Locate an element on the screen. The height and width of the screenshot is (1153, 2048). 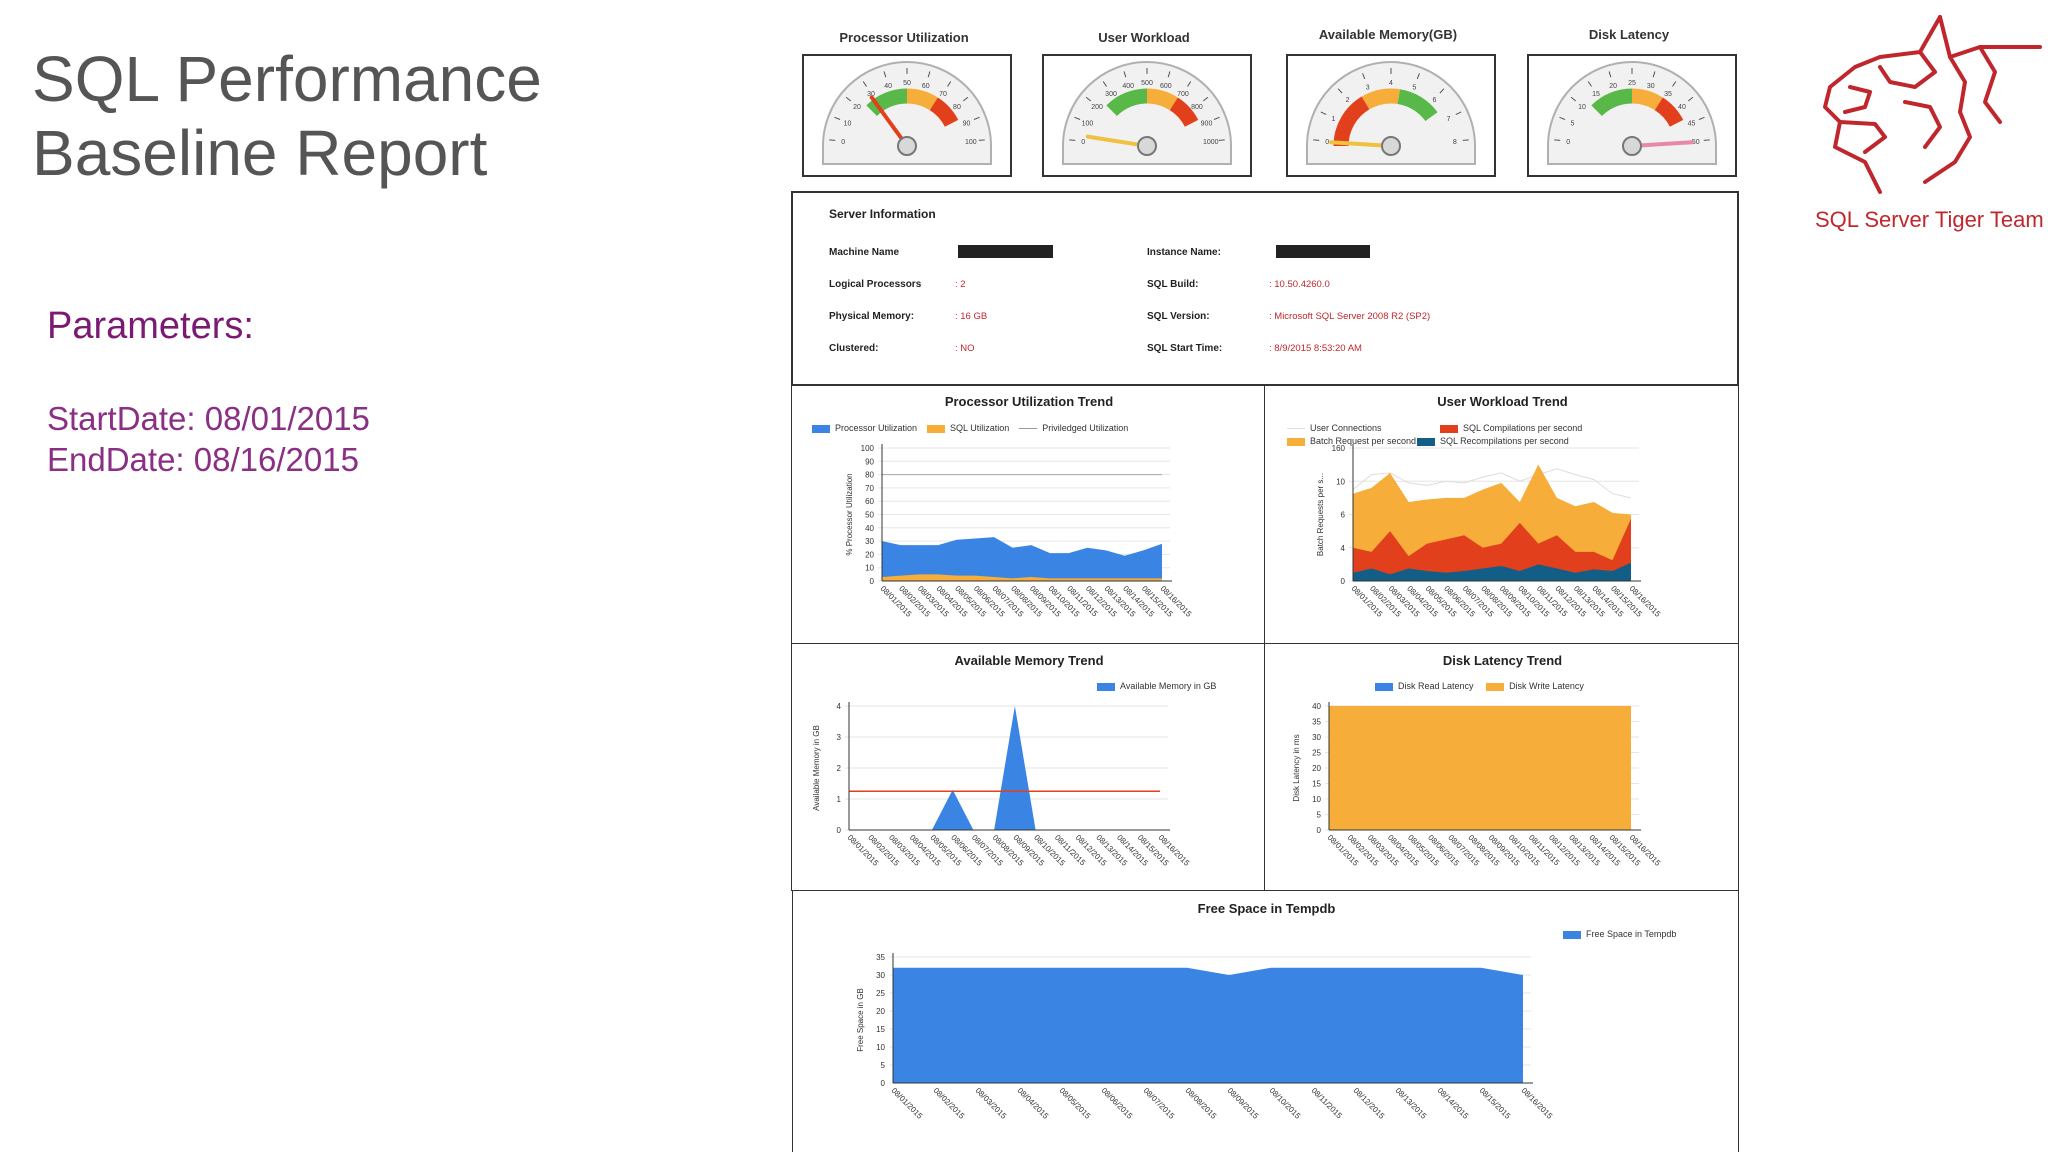
si-left-label-2: Logical Processors is located at coordinates (875, 284).